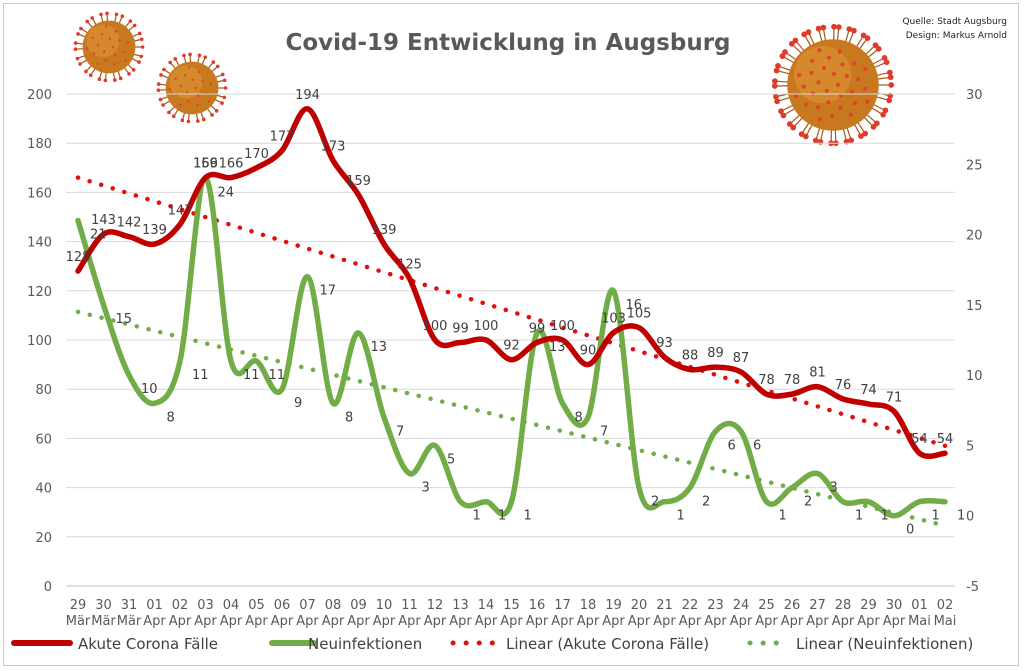  Describe the element at coordinates (588, 613) in the screenshot. I see `x-tick-label: 18 Apr` at that location.